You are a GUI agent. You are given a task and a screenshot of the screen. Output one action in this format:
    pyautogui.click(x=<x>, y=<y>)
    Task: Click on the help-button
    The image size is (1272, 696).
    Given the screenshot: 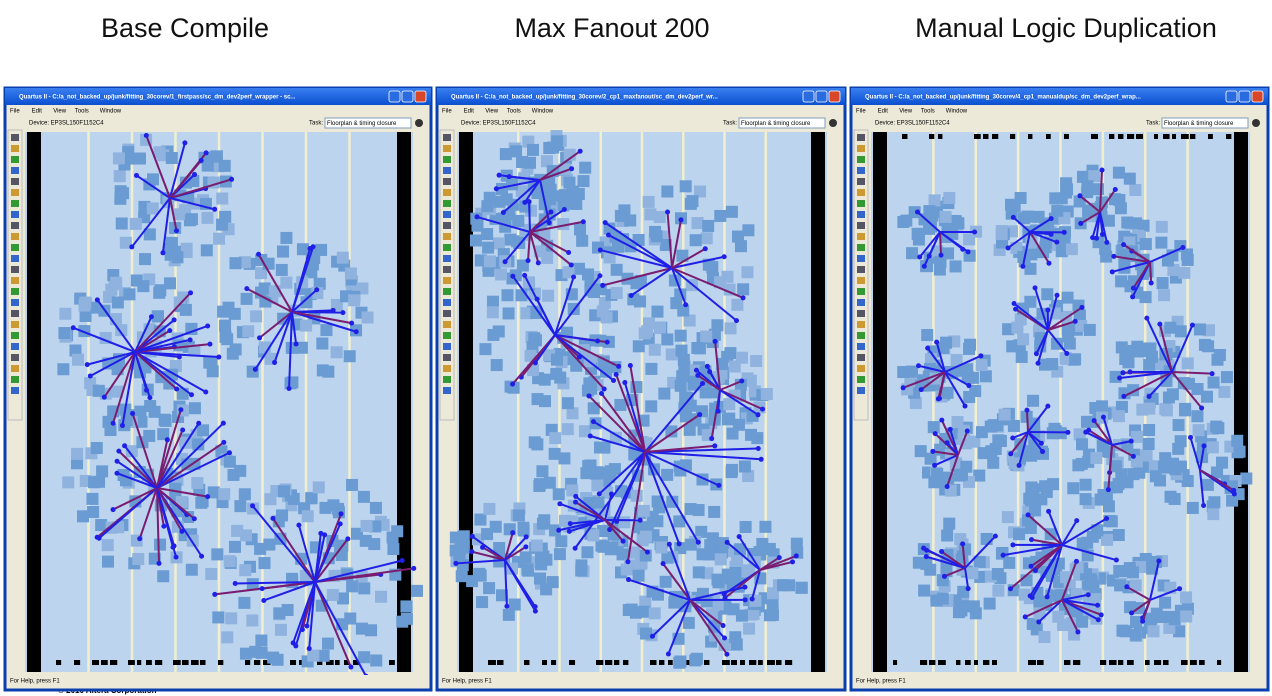 What is the action you would take?
    pyautogui.click(x=1256, y=123)
    